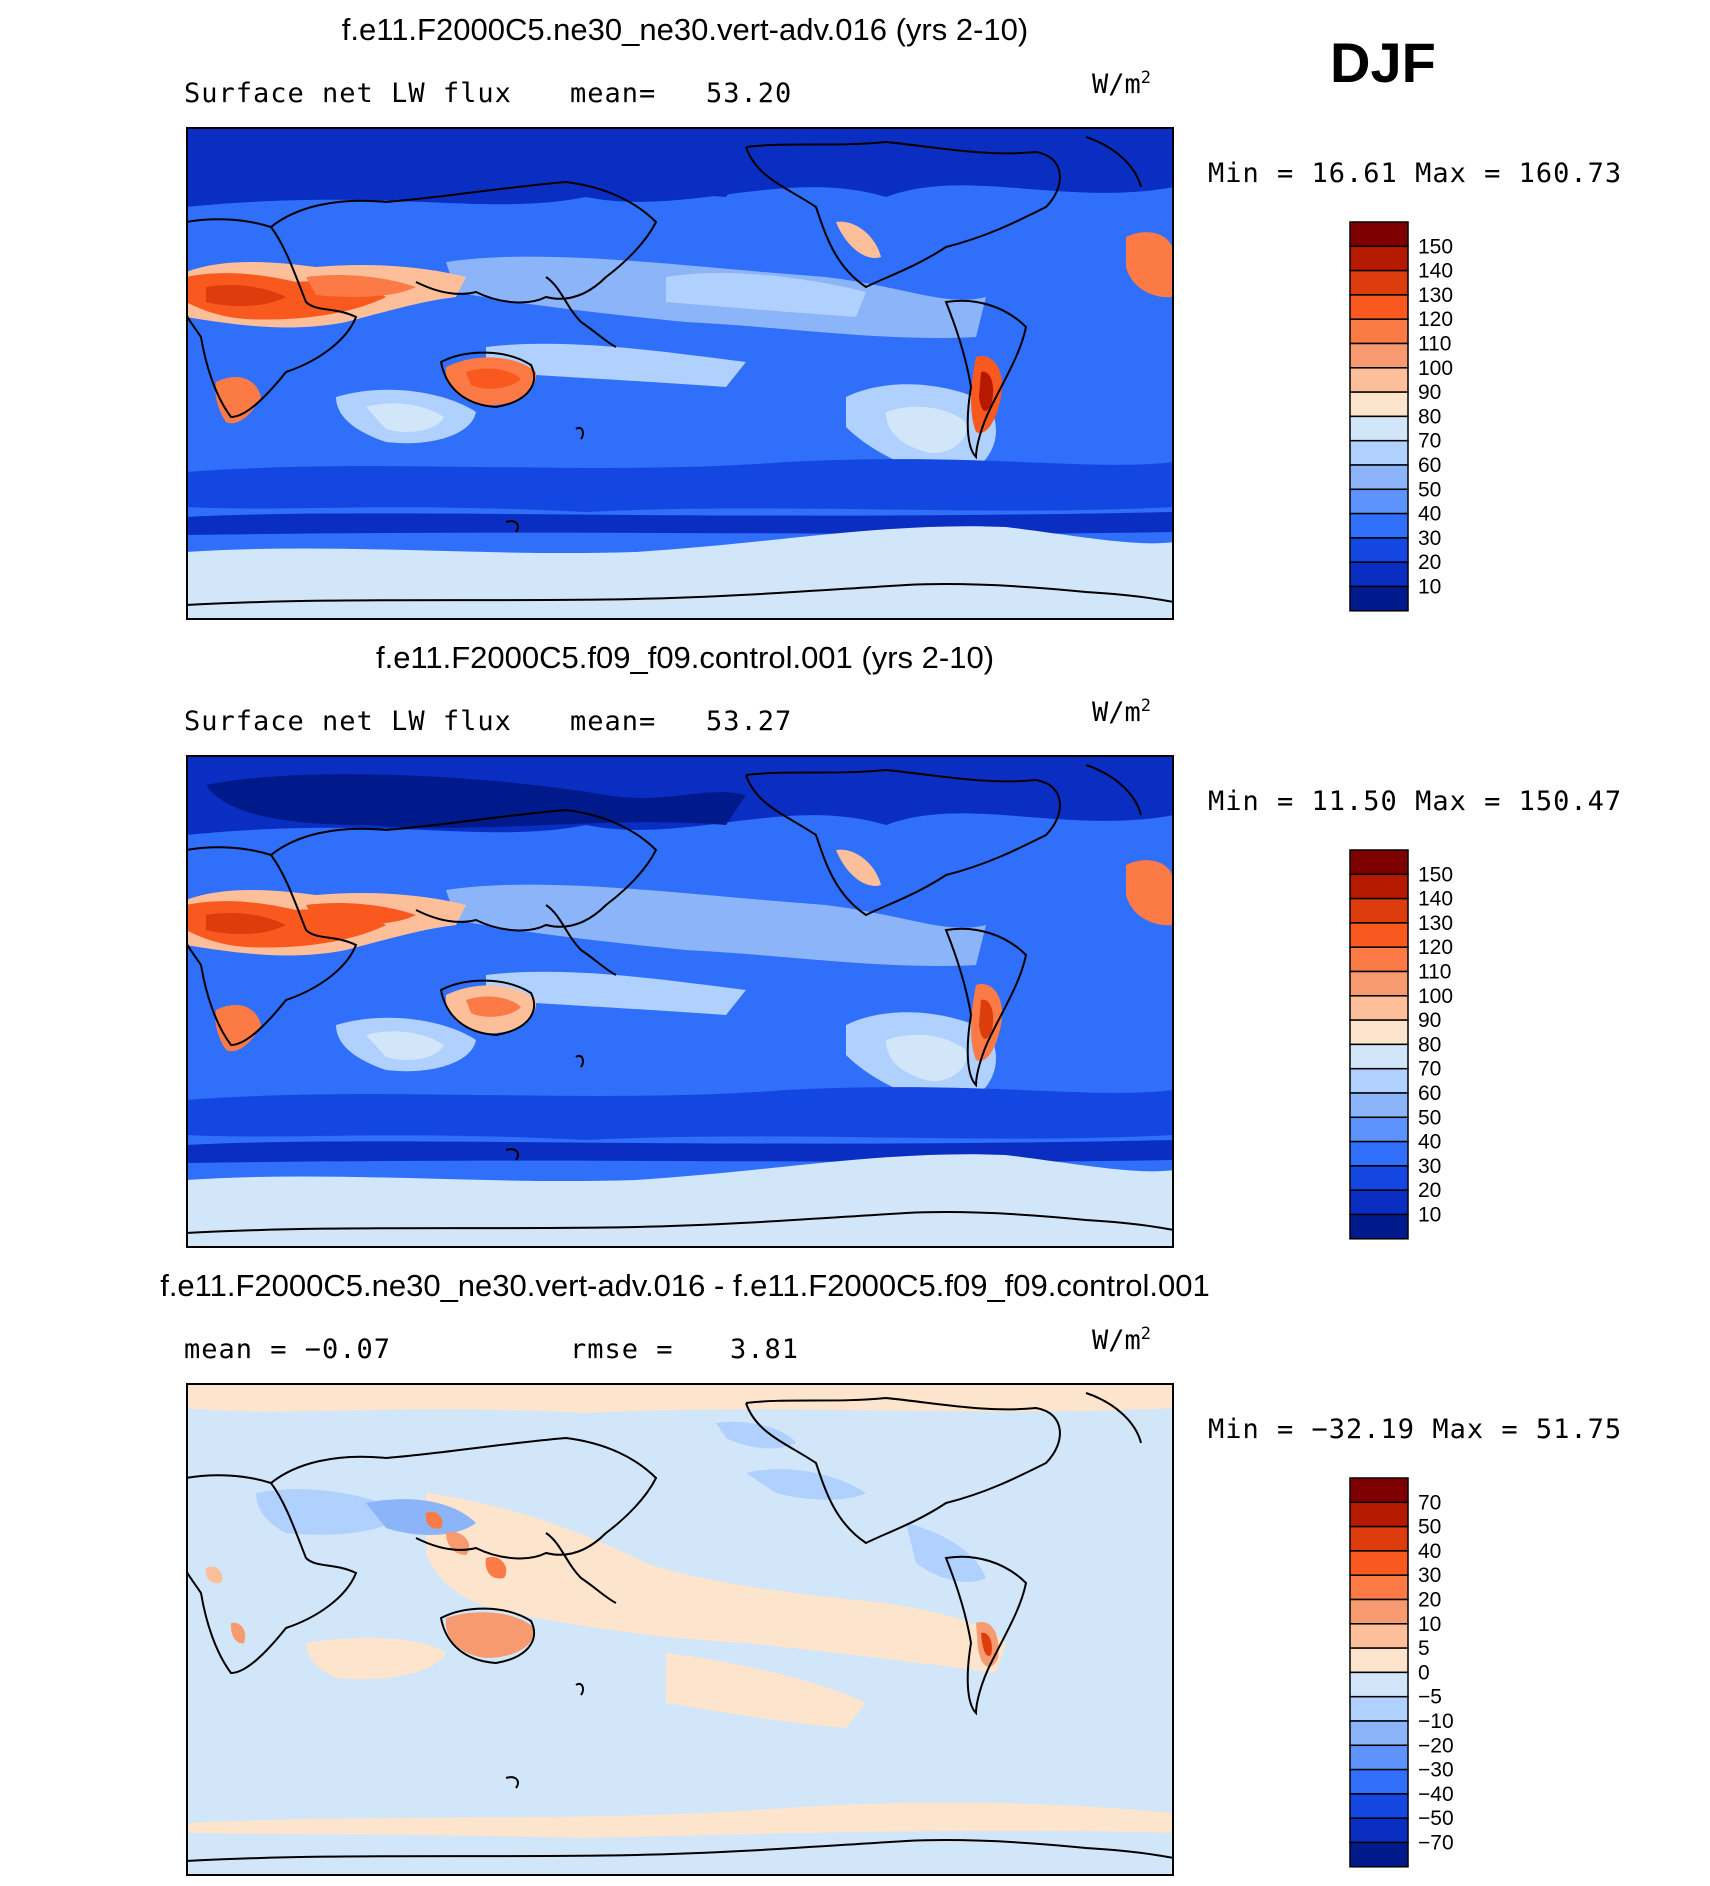 This screenshot has width=1710, height=1886. What do you see at coordinates (1430, 1697) in the screenshot?
I see `colorbar-tick-label: −5` at bounding box center [1430, 1697].